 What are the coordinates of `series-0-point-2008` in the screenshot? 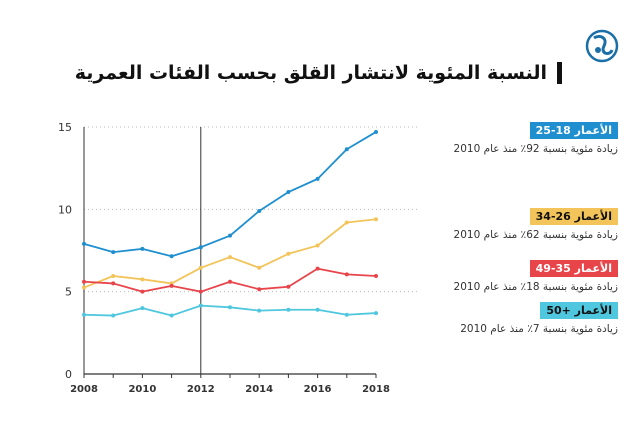 It's located at (84, 243).